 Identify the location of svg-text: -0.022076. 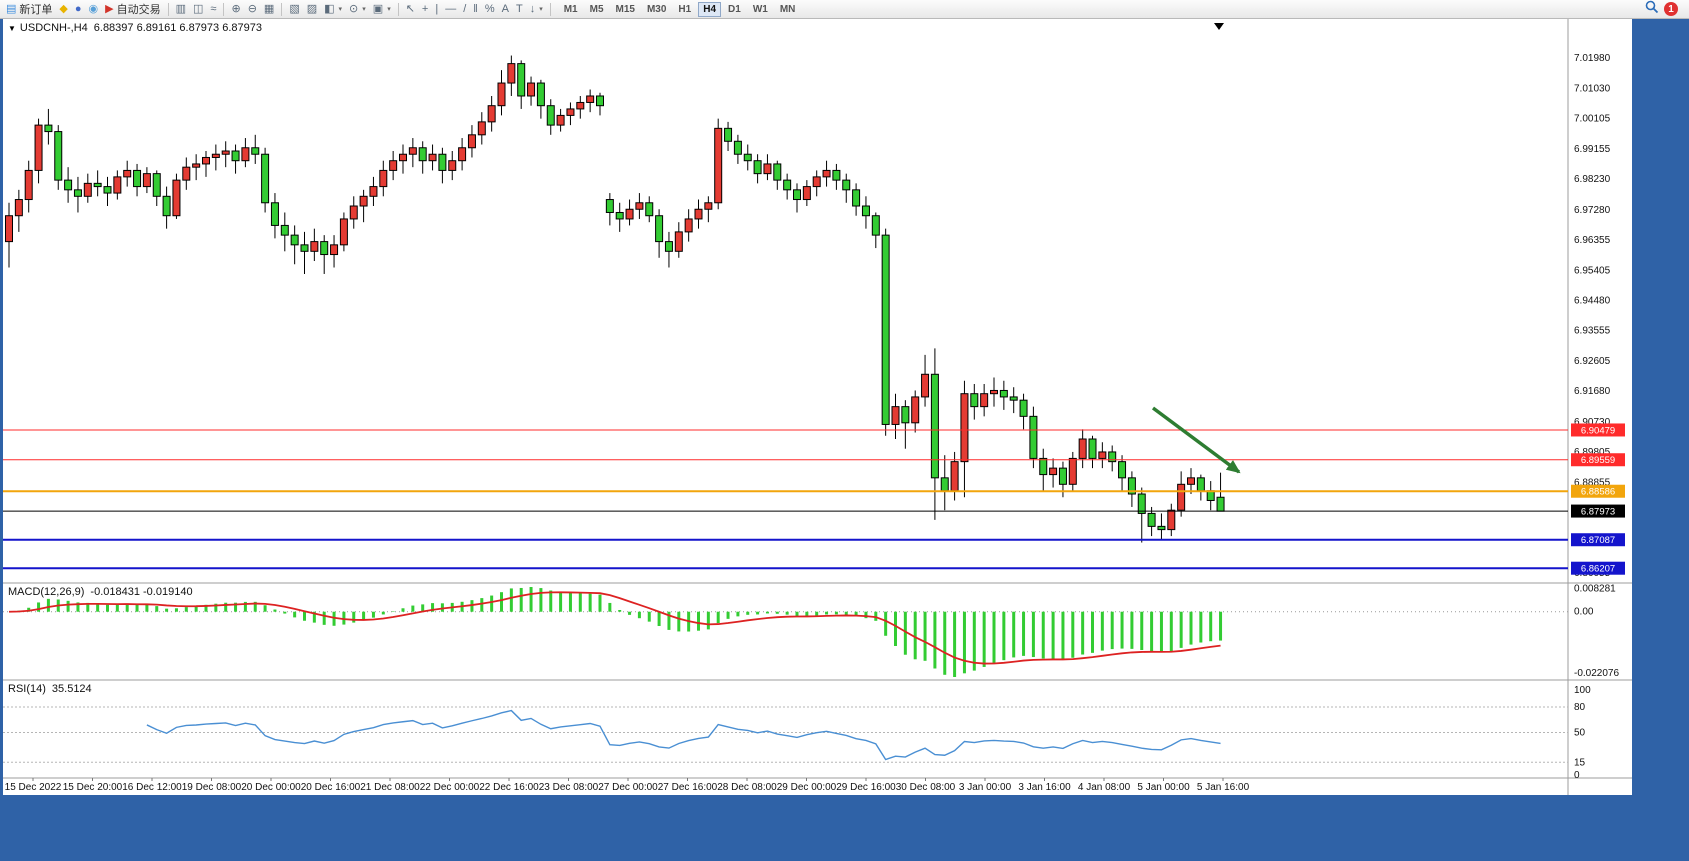
(1596, 673).